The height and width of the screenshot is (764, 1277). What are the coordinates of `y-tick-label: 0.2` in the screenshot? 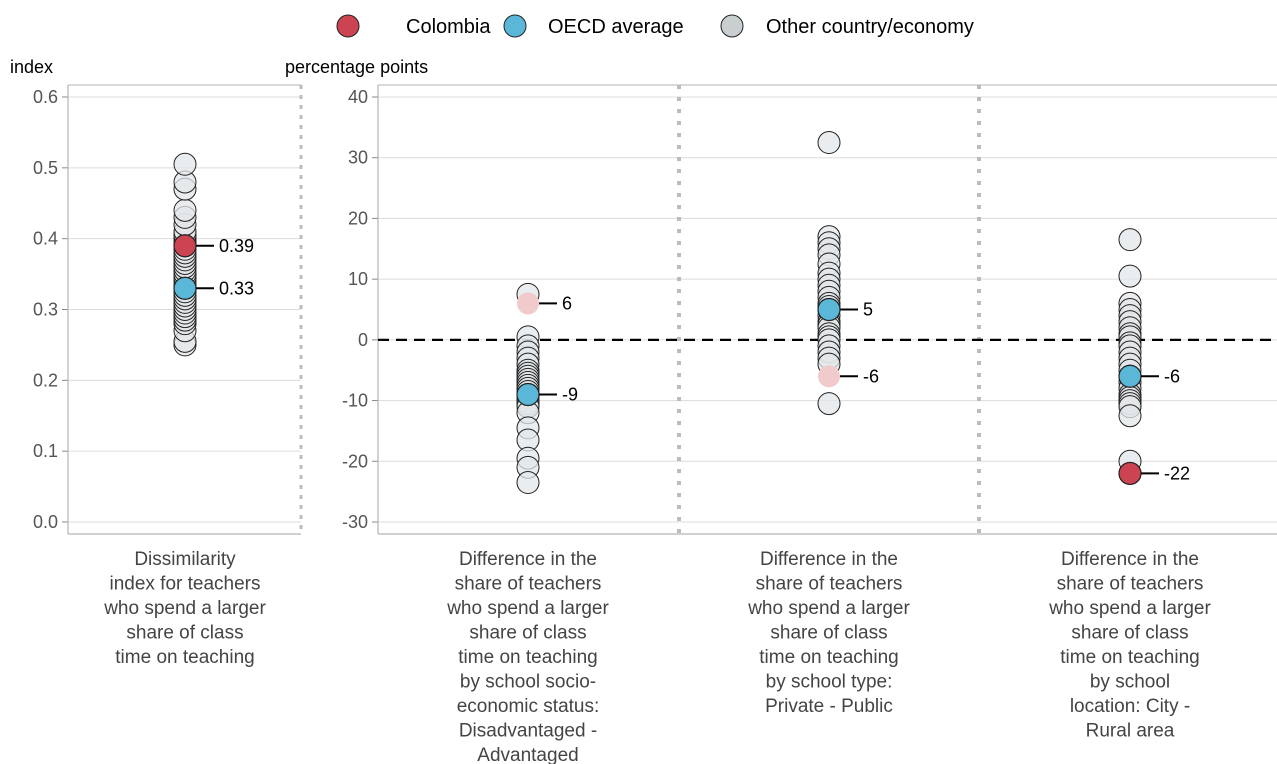 It's located at (45, 380).